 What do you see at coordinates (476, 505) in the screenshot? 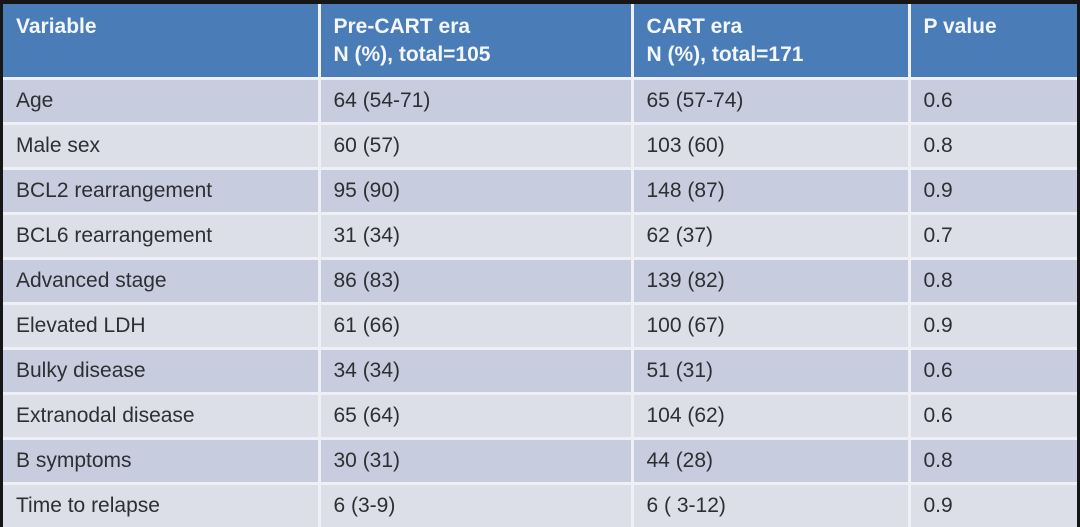
I see `cell-pre-cart: 6 (3-9)` at bounding box center [476, 505].